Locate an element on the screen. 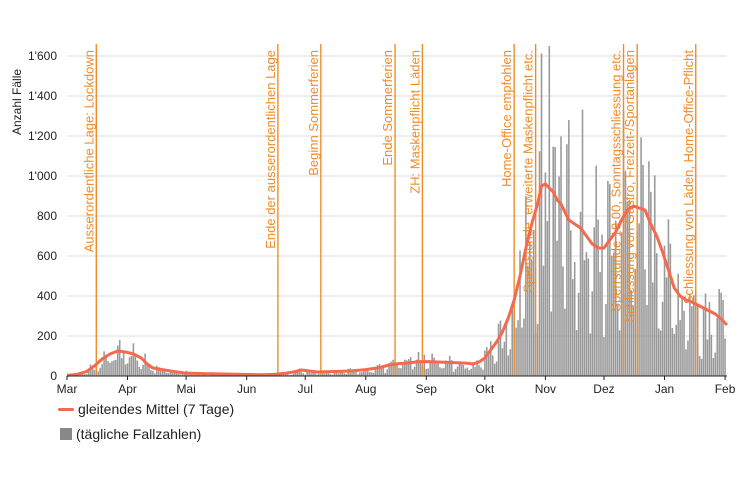 The image size is (750, 500). y-tick-label: 0 is located at coordinates (53, 376).